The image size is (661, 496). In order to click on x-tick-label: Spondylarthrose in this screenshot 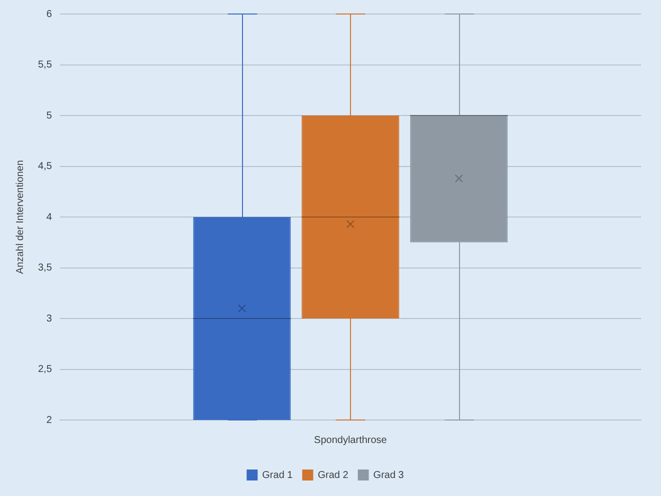, I will do `click(351, 440)`.